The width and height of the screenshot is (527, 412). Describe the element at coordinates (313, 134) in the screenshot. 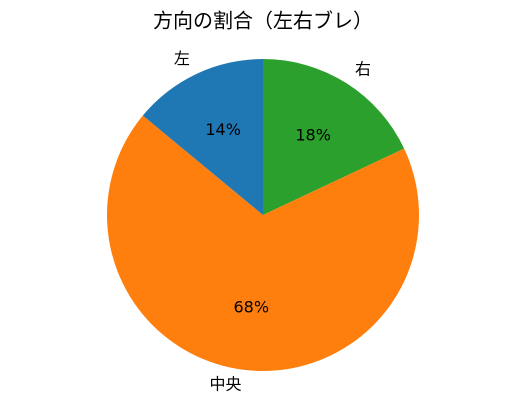

I see `value-label: 18%` at that location.